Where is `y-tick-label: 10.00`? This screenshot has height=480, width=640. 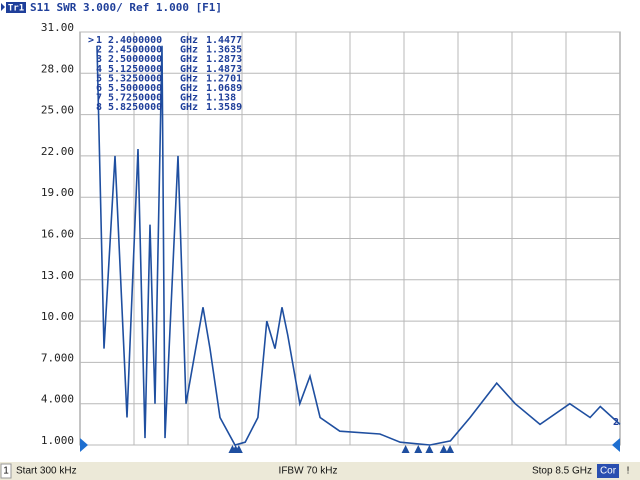
y-tick-label: 10.00 is located at coordinates (57, 316).